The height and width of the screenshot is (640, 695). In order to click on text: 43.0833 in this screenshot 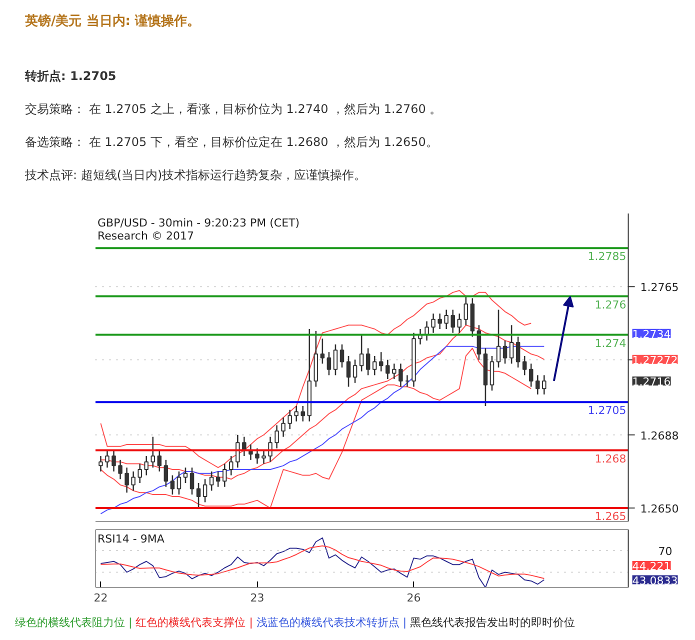, I will do `click(655, 581)`.